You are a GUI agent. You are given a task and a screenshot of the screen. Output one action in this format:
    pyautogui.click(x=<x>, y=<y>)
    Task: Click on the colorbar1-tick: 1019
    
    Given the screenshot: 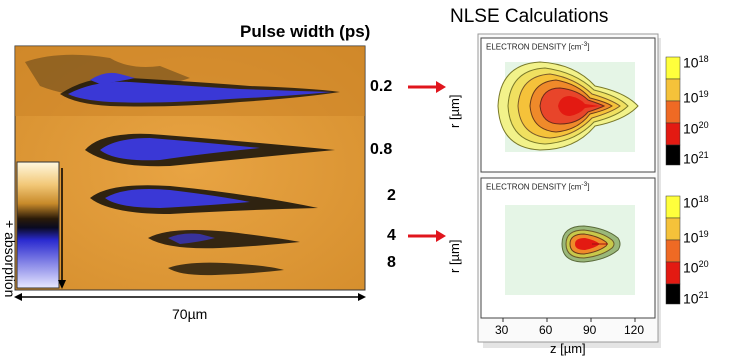 What is the action you would take?
    pyautogui.click(x=696, y=97)
    